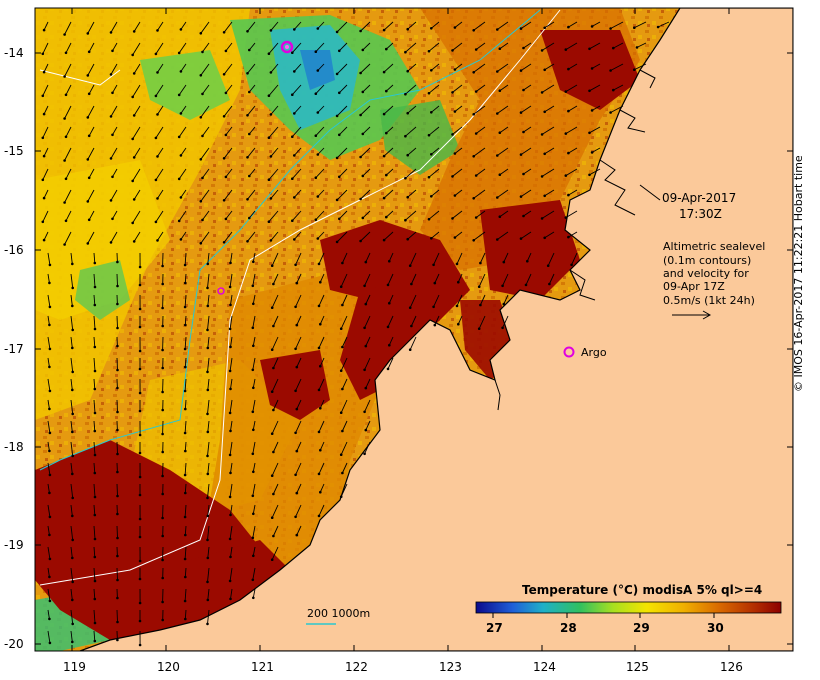 The height and width of the screenshot is (680, 820). Describe the element at coordinates (14, 545) in the screenshot. I see `latitude-tick-label: -19` at that location.